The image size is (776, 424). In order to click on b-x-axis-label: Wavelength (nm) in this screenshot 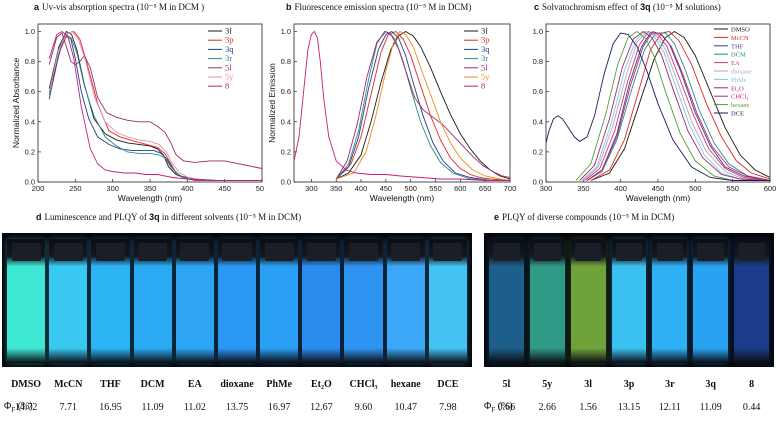, I will do `click(402, 198)`.